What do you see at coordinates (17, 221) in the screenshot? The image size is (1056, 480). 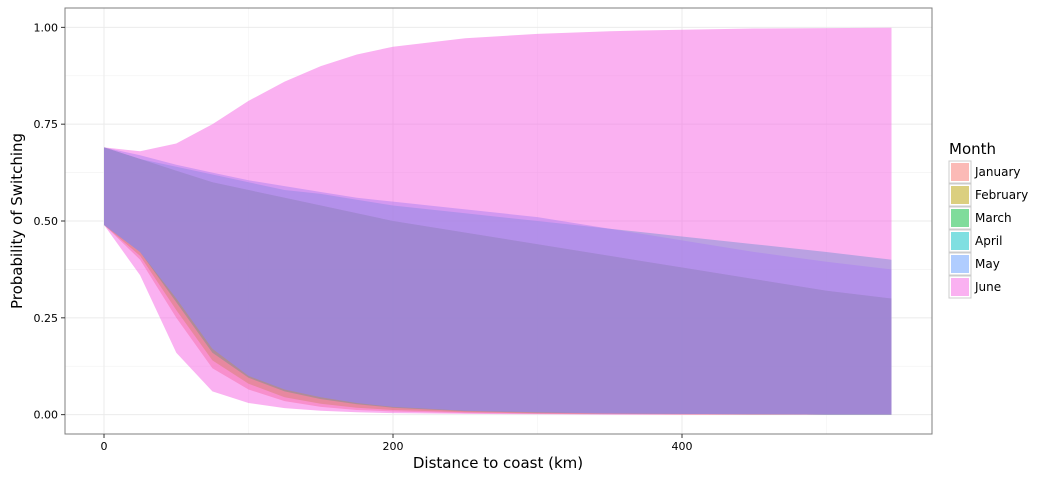 I see `y-axis-title: Probability of Switching` at bounding box center [17, 221].